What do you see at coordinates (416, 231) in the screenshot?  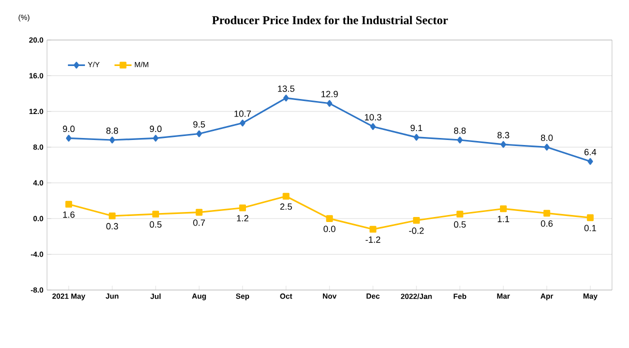 I see `data-label: -0.2` at bounding box center [416, 231].